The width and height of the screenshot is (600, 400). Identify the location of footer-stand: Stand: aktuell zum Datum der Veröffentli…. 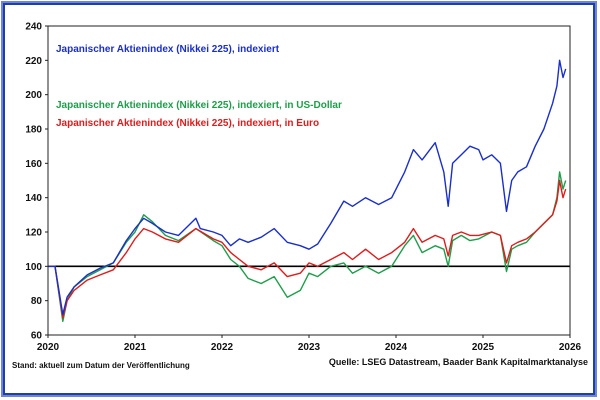
(101, 365).